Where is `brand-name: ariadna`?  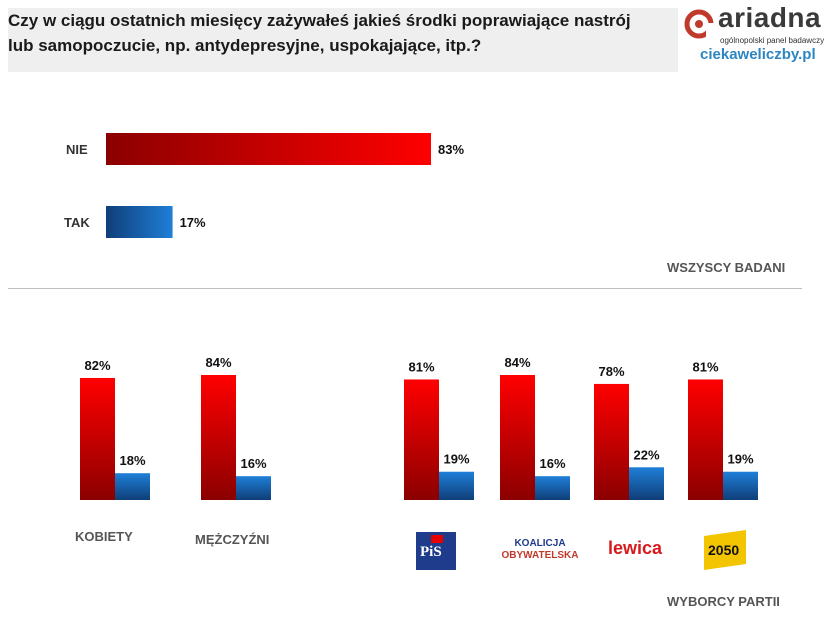 brand-name: ariadna is located at coordinates (770, 17).